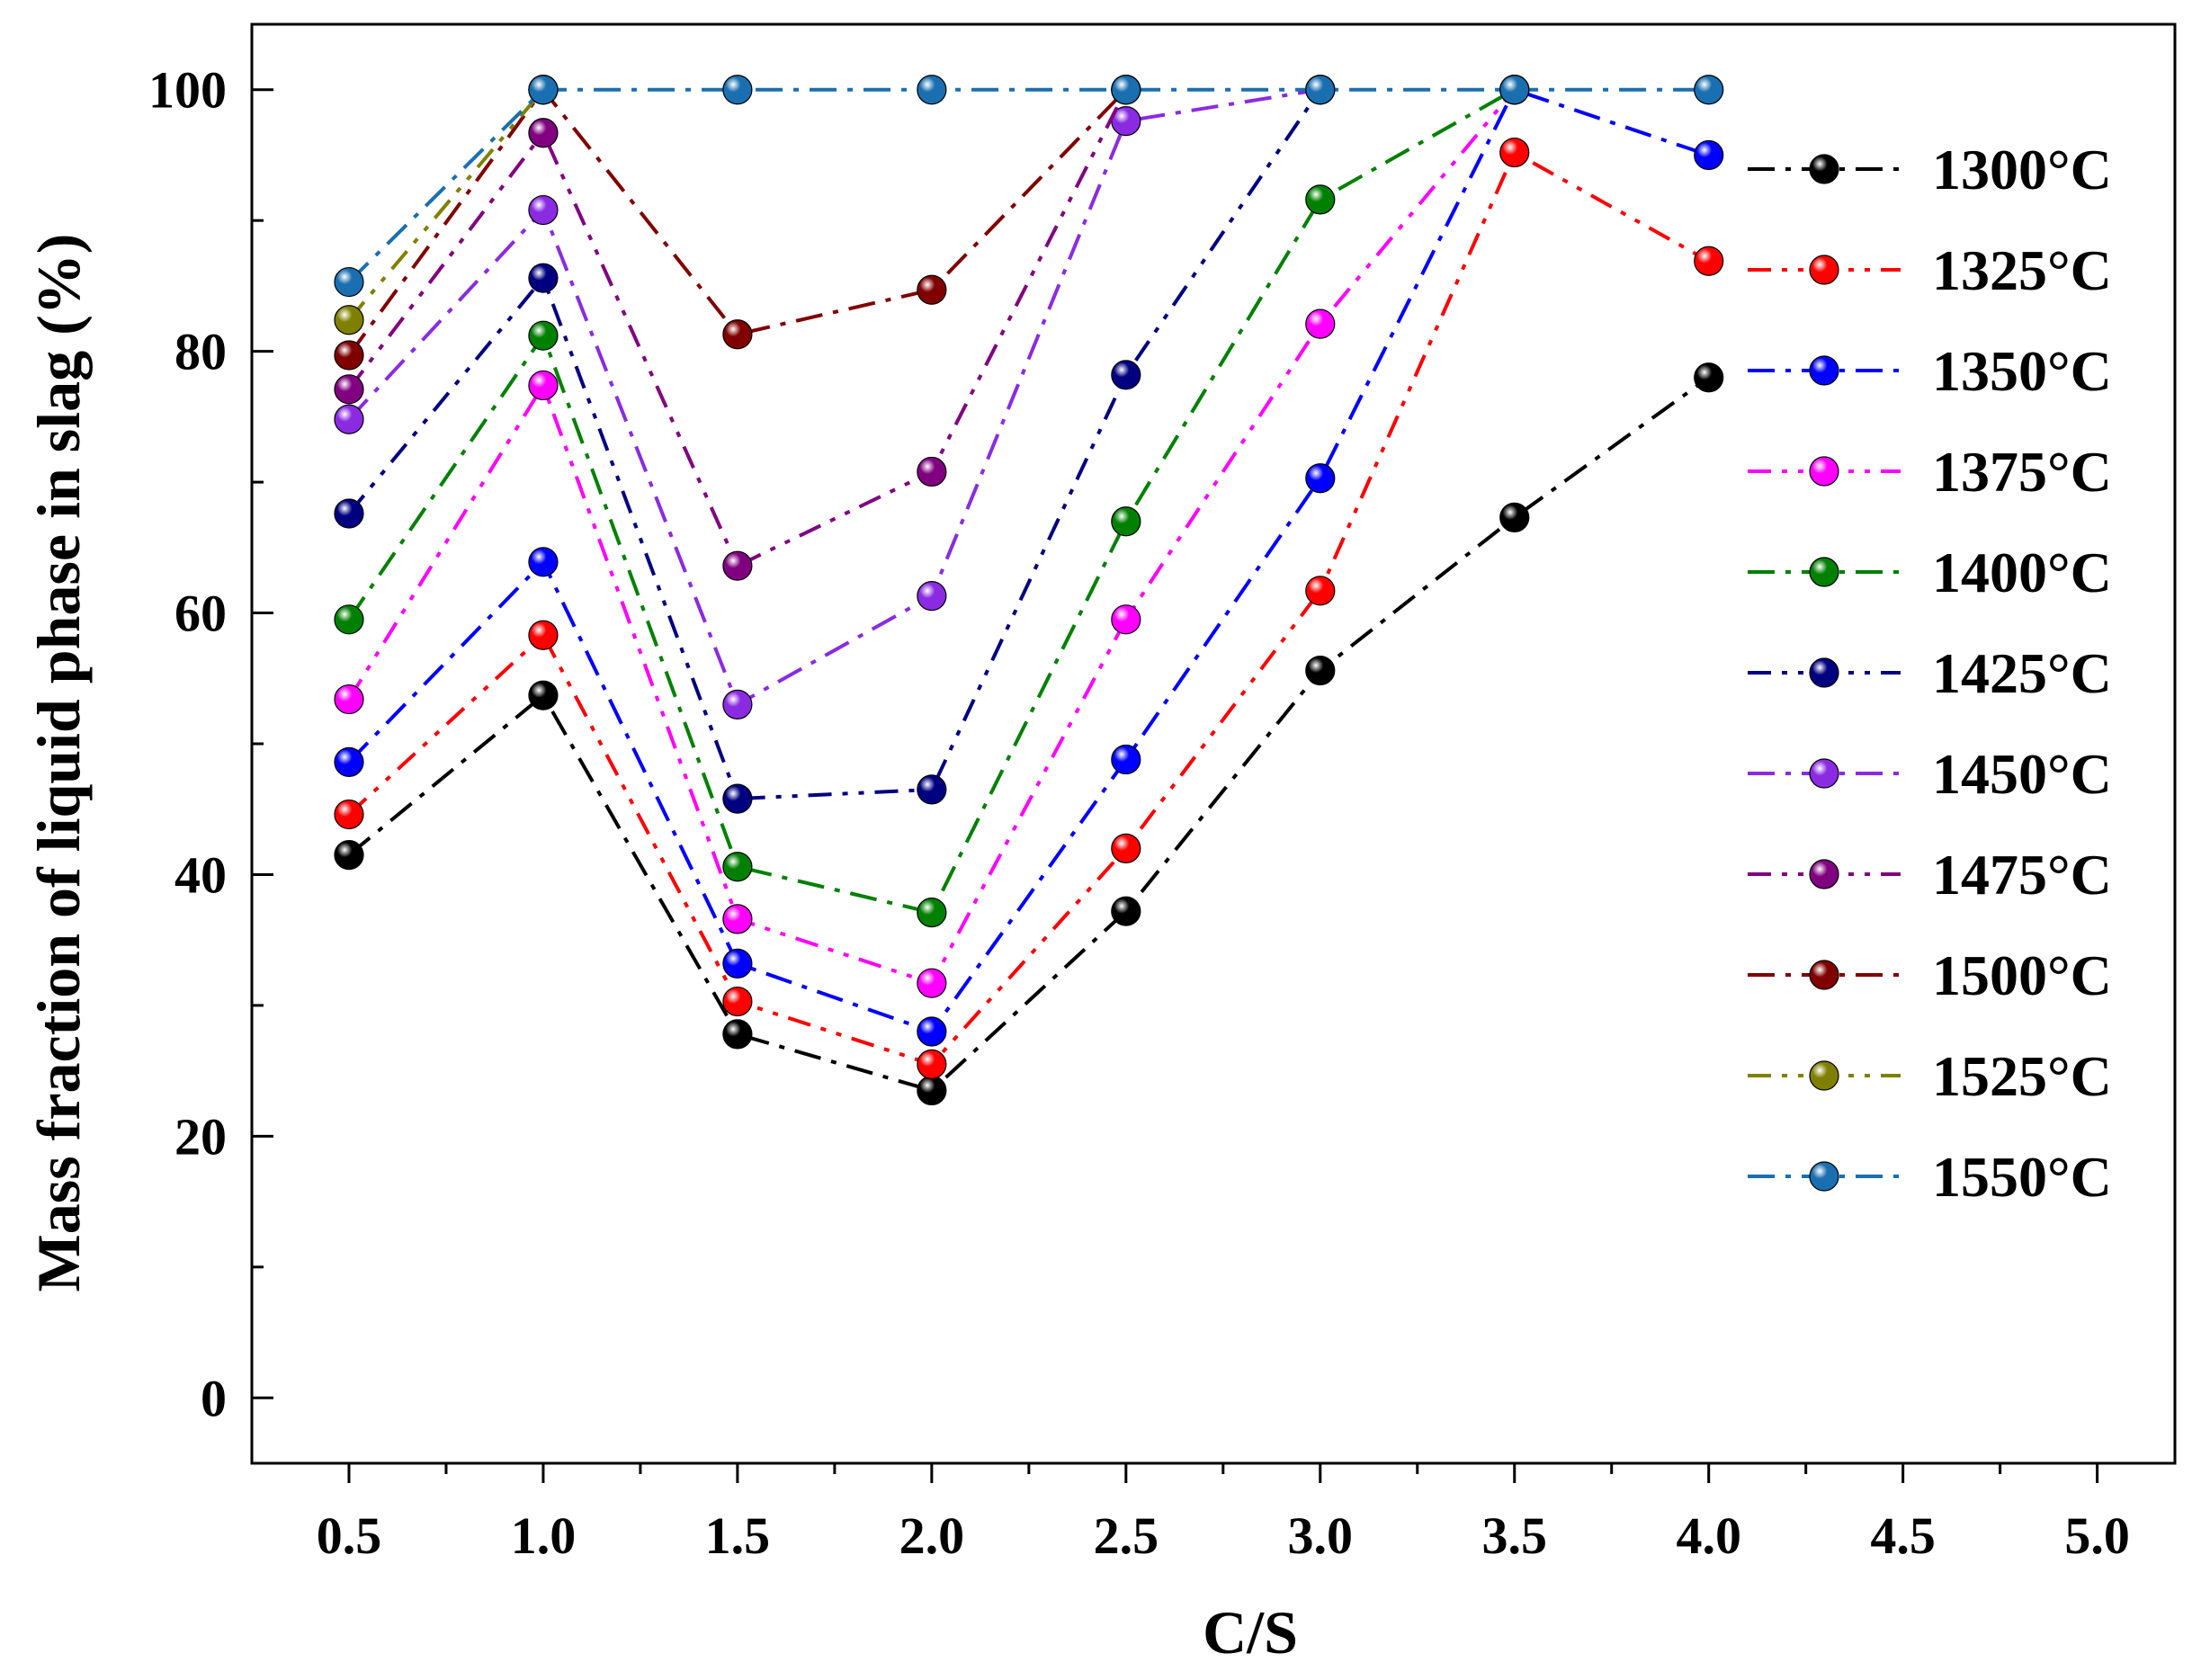 This screenshot has height=1680, width=2210. What do you see at coordinates (1930, 1177) in the screenshot?
I see `legend-item: 1550°C` at bounding box center [1930, 1177].